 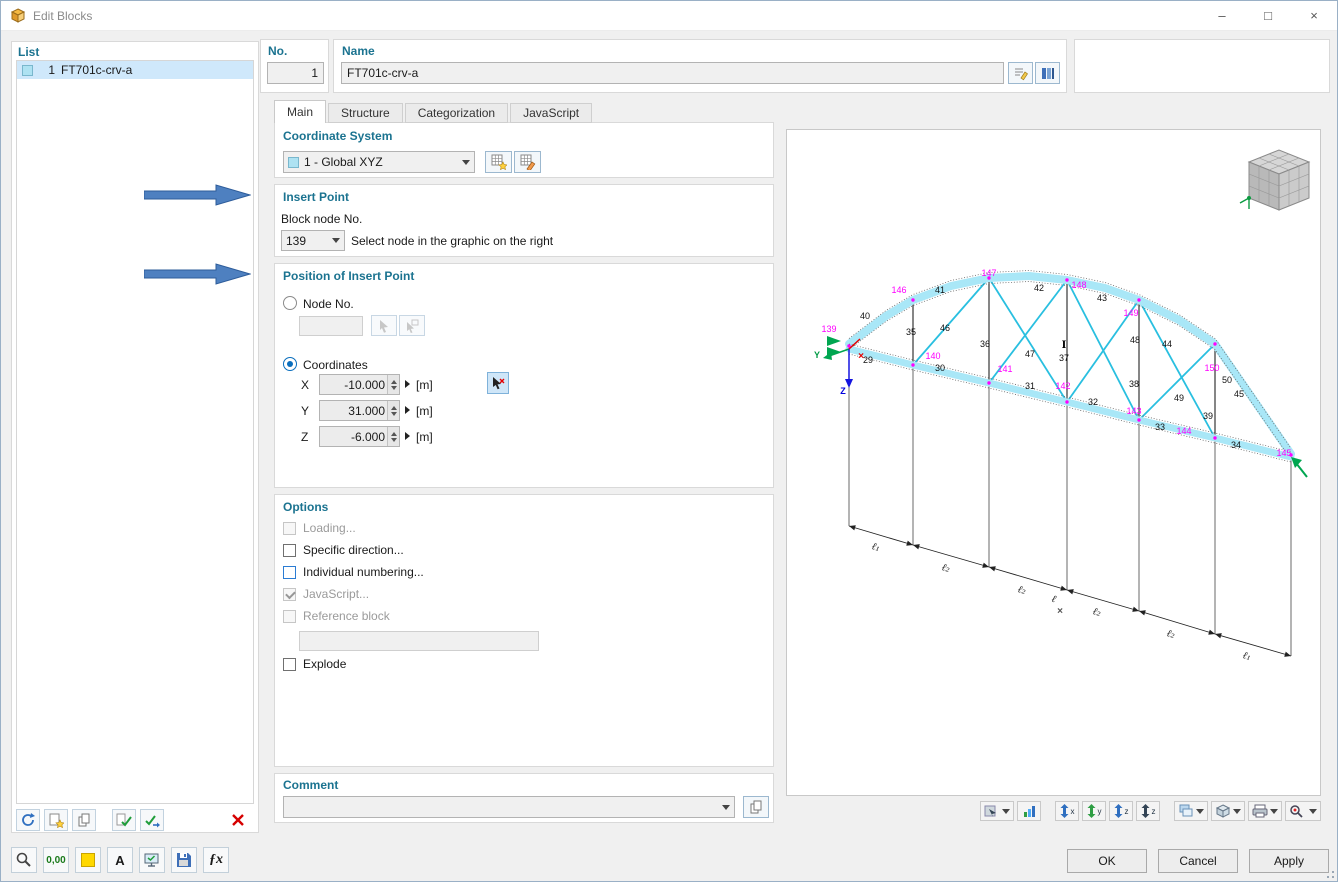 What do you see at coordinates (1303, 811) in the screenshot?
I see `zoom-button` at bounding box center [1303, 811].